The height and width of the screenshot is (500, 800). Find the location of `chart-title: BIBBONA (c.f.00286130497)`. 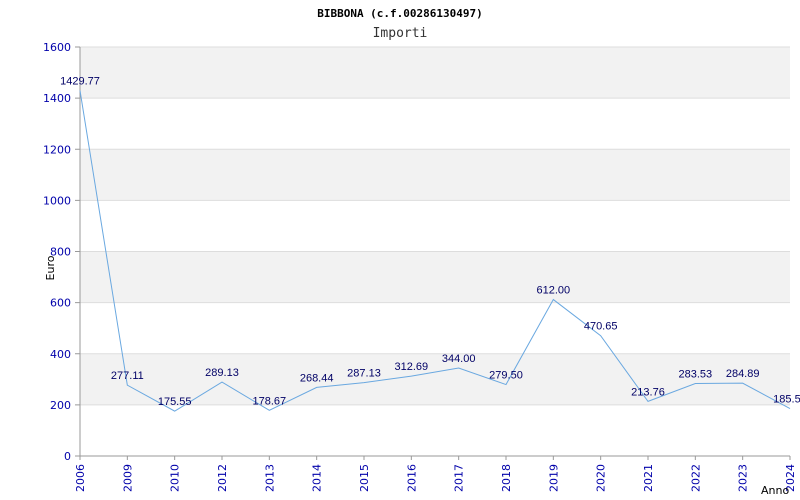

chart-title: BIBBONA (c.f.00286130497) is located at coordinates (400, 13).